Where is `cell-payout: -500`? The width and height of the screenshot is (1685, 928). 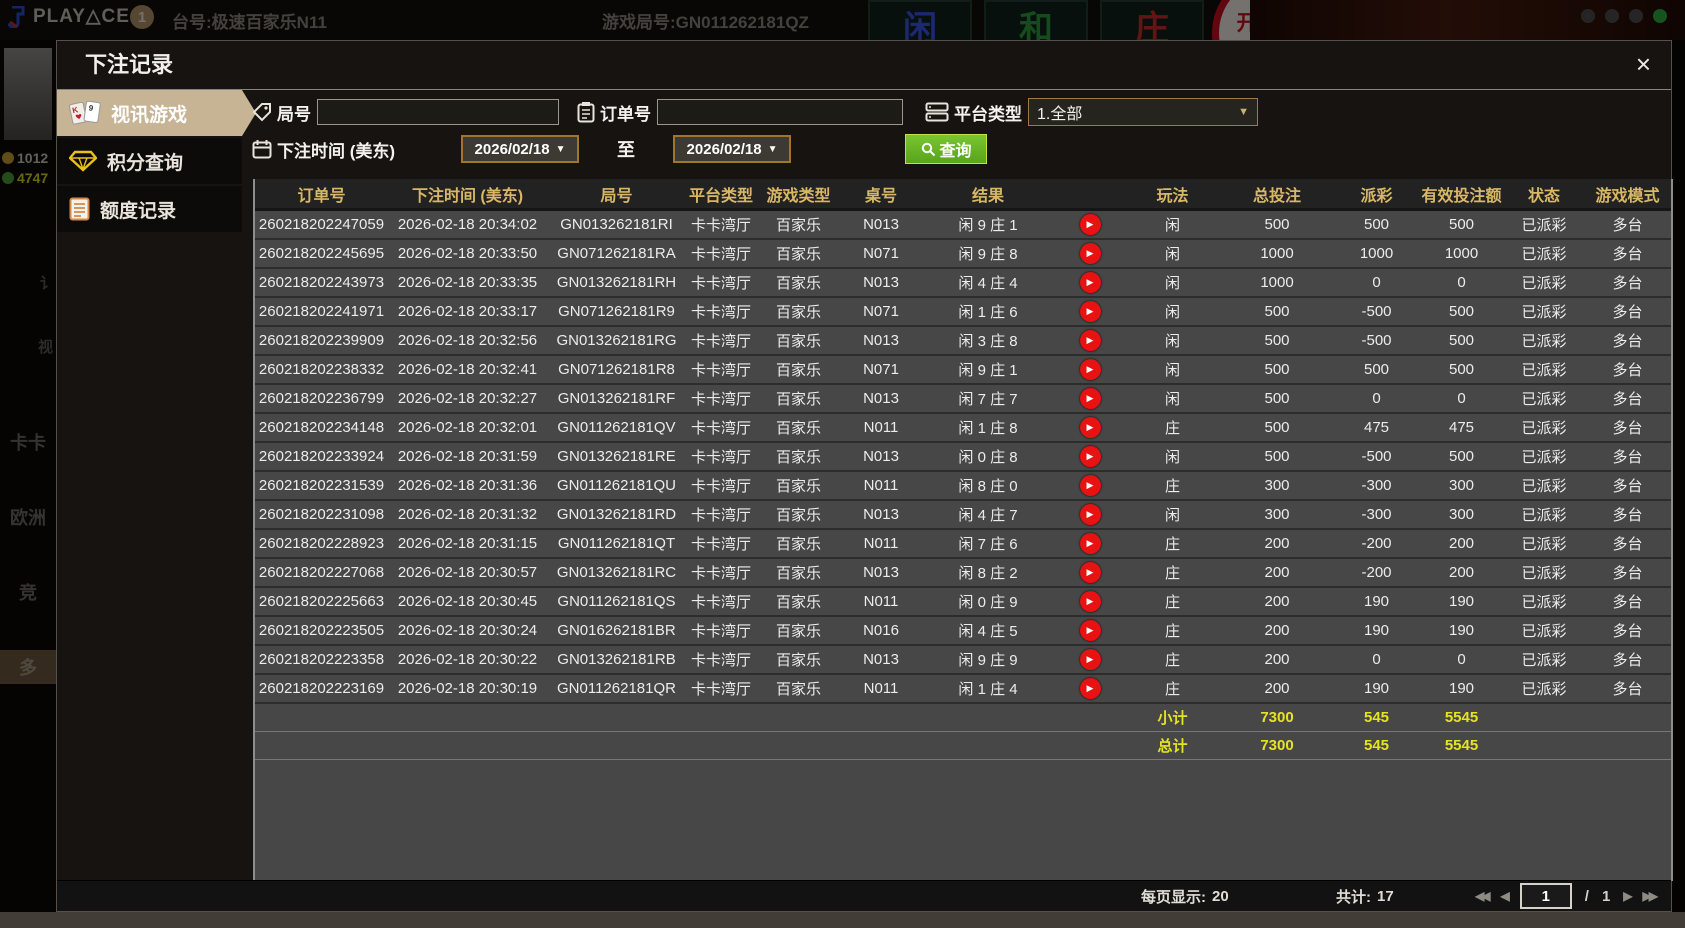
cell-payout: -500 is located at coordinates (1376, 341).